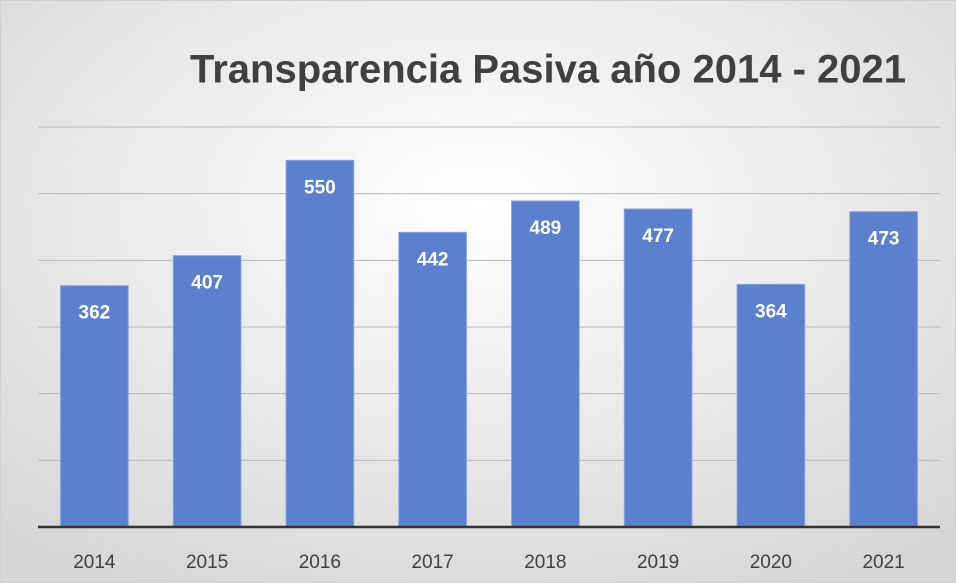 Image resolution: width=956 pixels, height=583 pixels. Describe the element at coordinates (207, 562) in the screenshot. I see `x-tick-label: 2015` at that location.